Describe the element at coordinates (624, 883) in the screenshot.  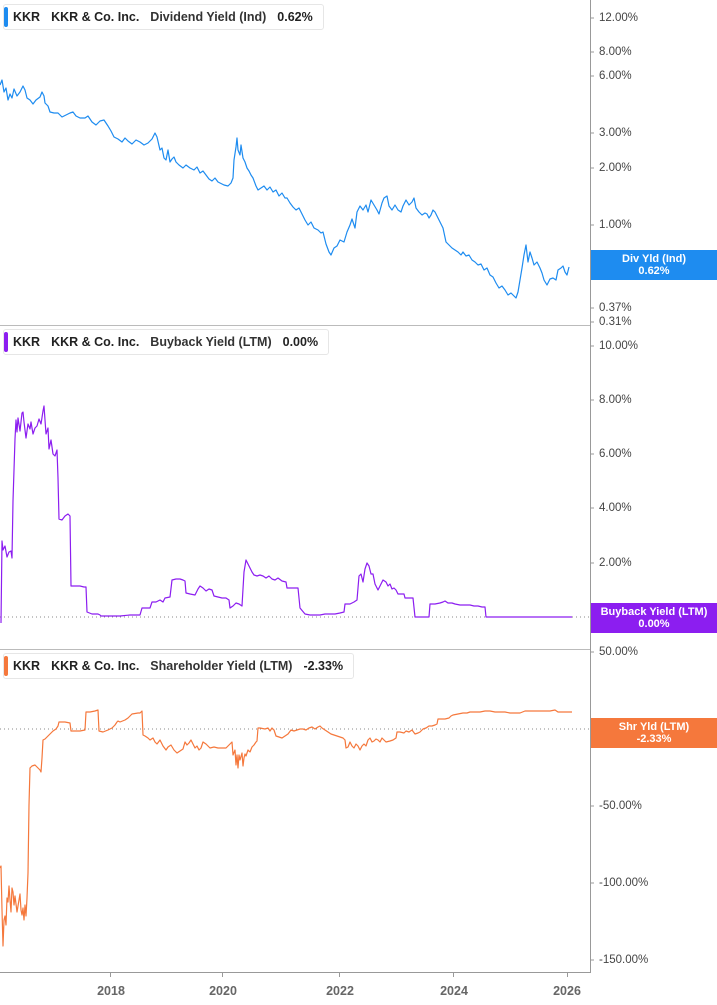
I see `y-tick: -100.00%` at that location.